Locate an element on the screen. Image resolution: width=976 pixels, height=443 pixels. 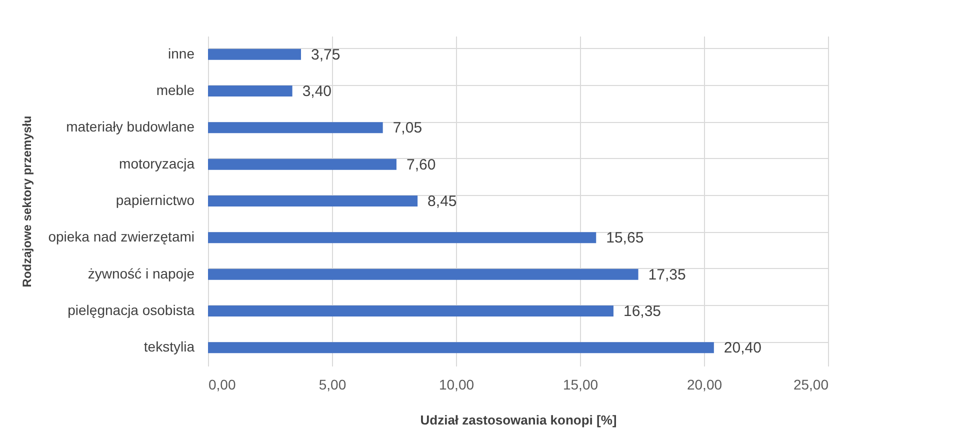
x-tick-label: 0,00 is located at coordinates (222, 384).